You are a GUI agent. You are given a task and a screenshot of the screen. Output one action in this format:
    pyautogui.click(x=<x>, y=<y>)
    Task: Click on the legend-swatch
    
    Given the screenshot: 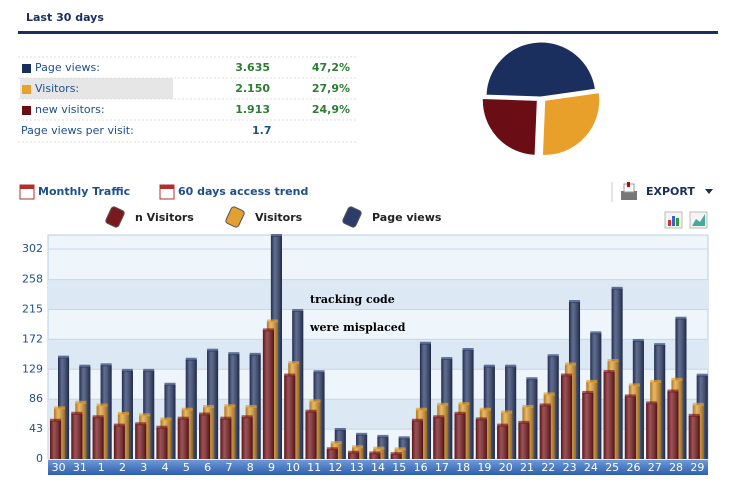 What is the action you would take?
    pyautogui.click(x=26, y=68)
    